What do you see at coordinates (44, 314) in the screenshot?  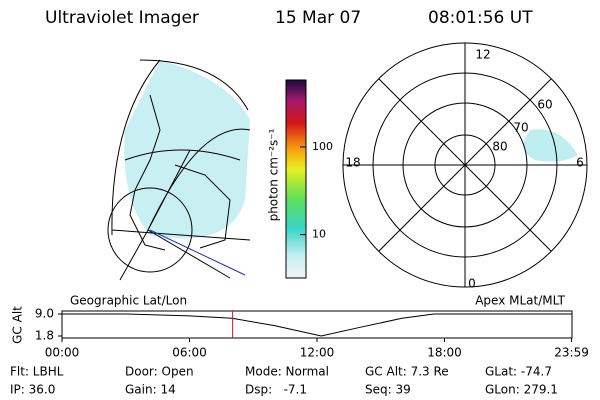 I see `y-tick-label: 9.0` at bounding box center [44, 314].